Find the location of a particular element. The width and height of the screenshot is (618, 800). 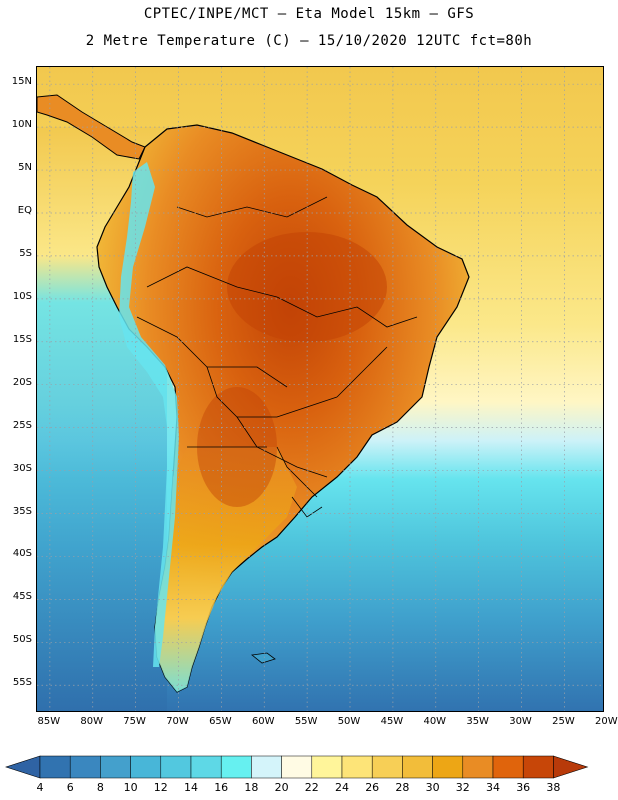

longitude-label: 80W is located at coordinates (92, 721).